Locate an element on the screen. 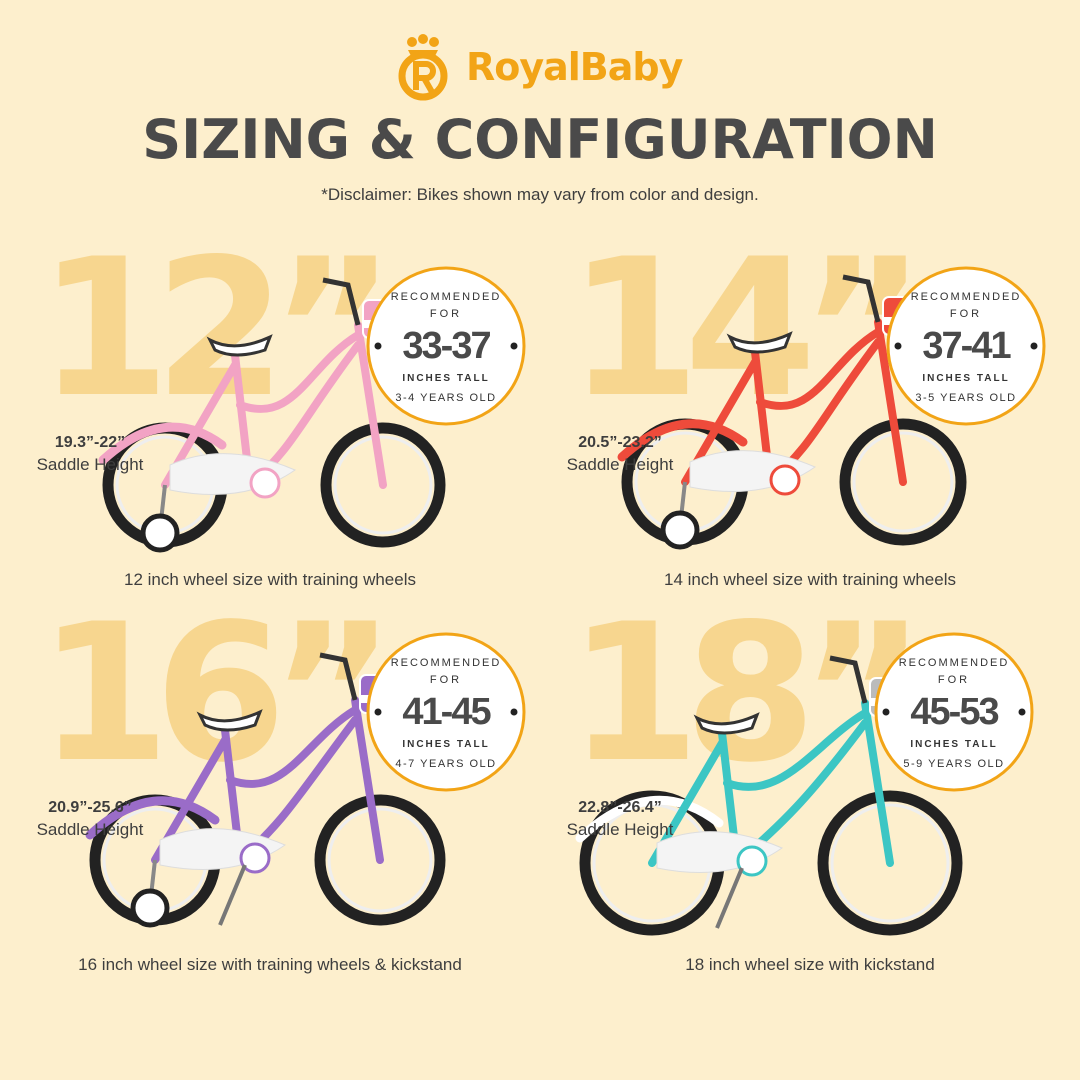 Image resolution: width=1080 pixels, height=1080 pixels. badge-age: 3-5 YEARS OLD is located at coordinates (965, 398).